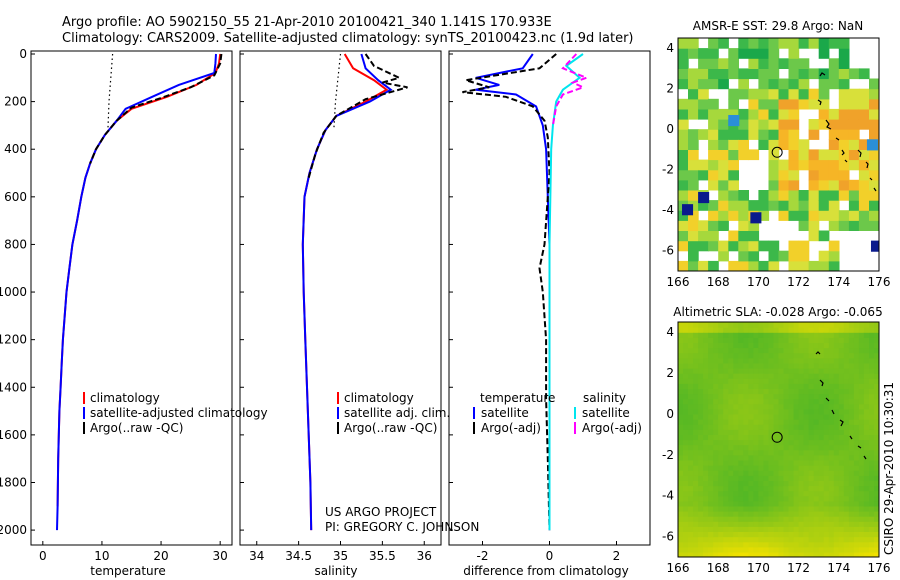 Image resolution: width=900 pixels, height=580 pixels. I want to click on map-x-tick-label: 166, so click(678, 568).